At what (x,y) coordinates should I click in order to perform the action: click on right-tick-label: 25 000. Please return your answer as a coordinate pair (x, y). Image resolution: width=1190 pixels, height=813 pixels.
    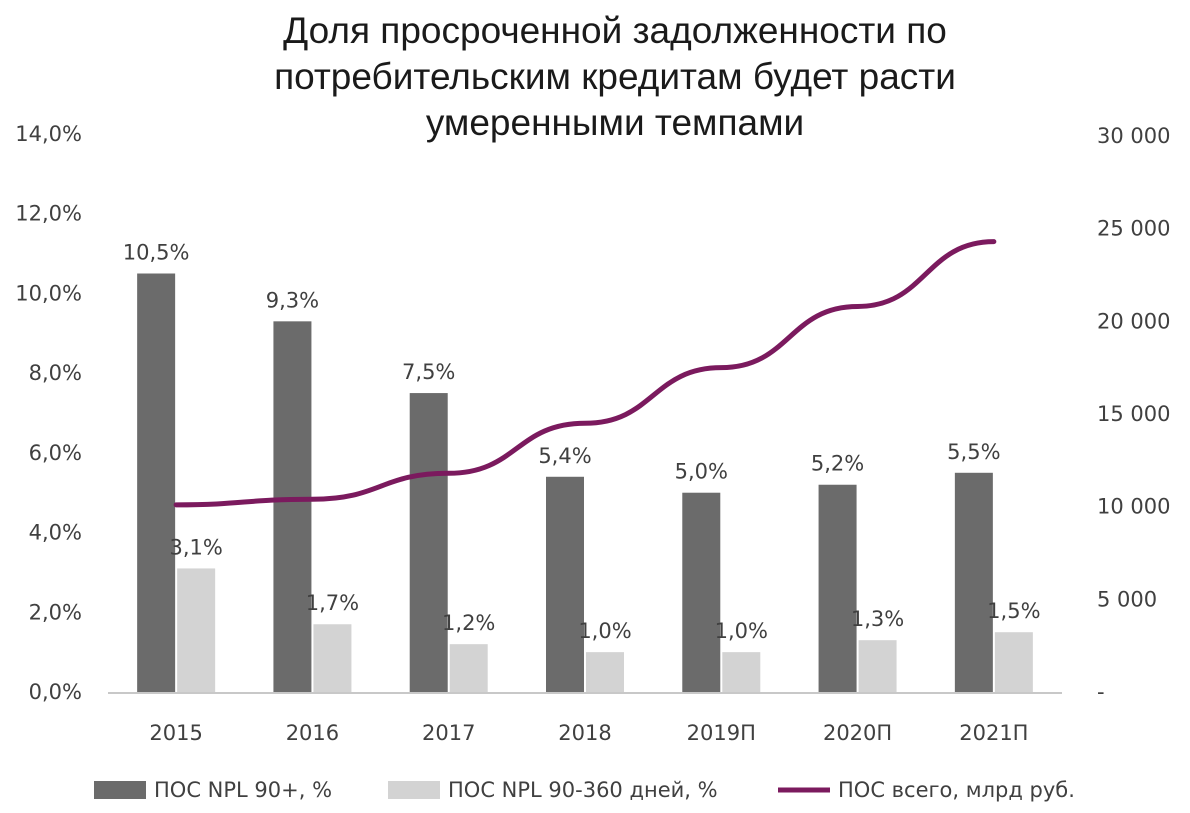
    Looking at the image, I should click on (1133, 229).